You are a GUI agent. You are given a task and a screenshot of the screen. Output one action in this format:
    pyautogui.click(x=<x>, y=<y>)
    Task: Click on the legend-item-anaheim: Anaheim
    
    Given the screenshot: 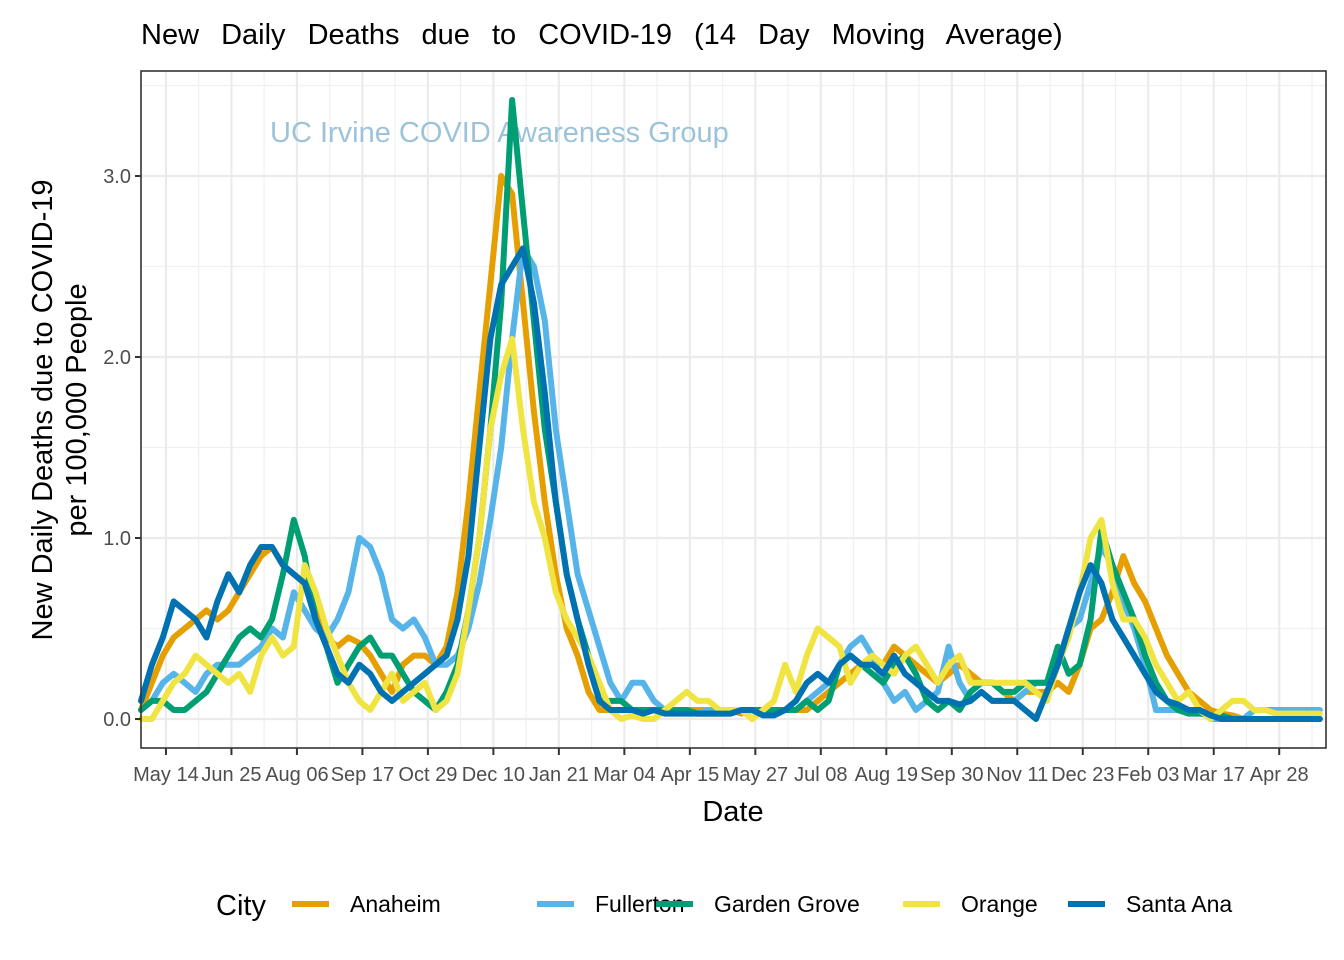 What is the action you would take?
    pyautogui.click(x=366, y=904)
    